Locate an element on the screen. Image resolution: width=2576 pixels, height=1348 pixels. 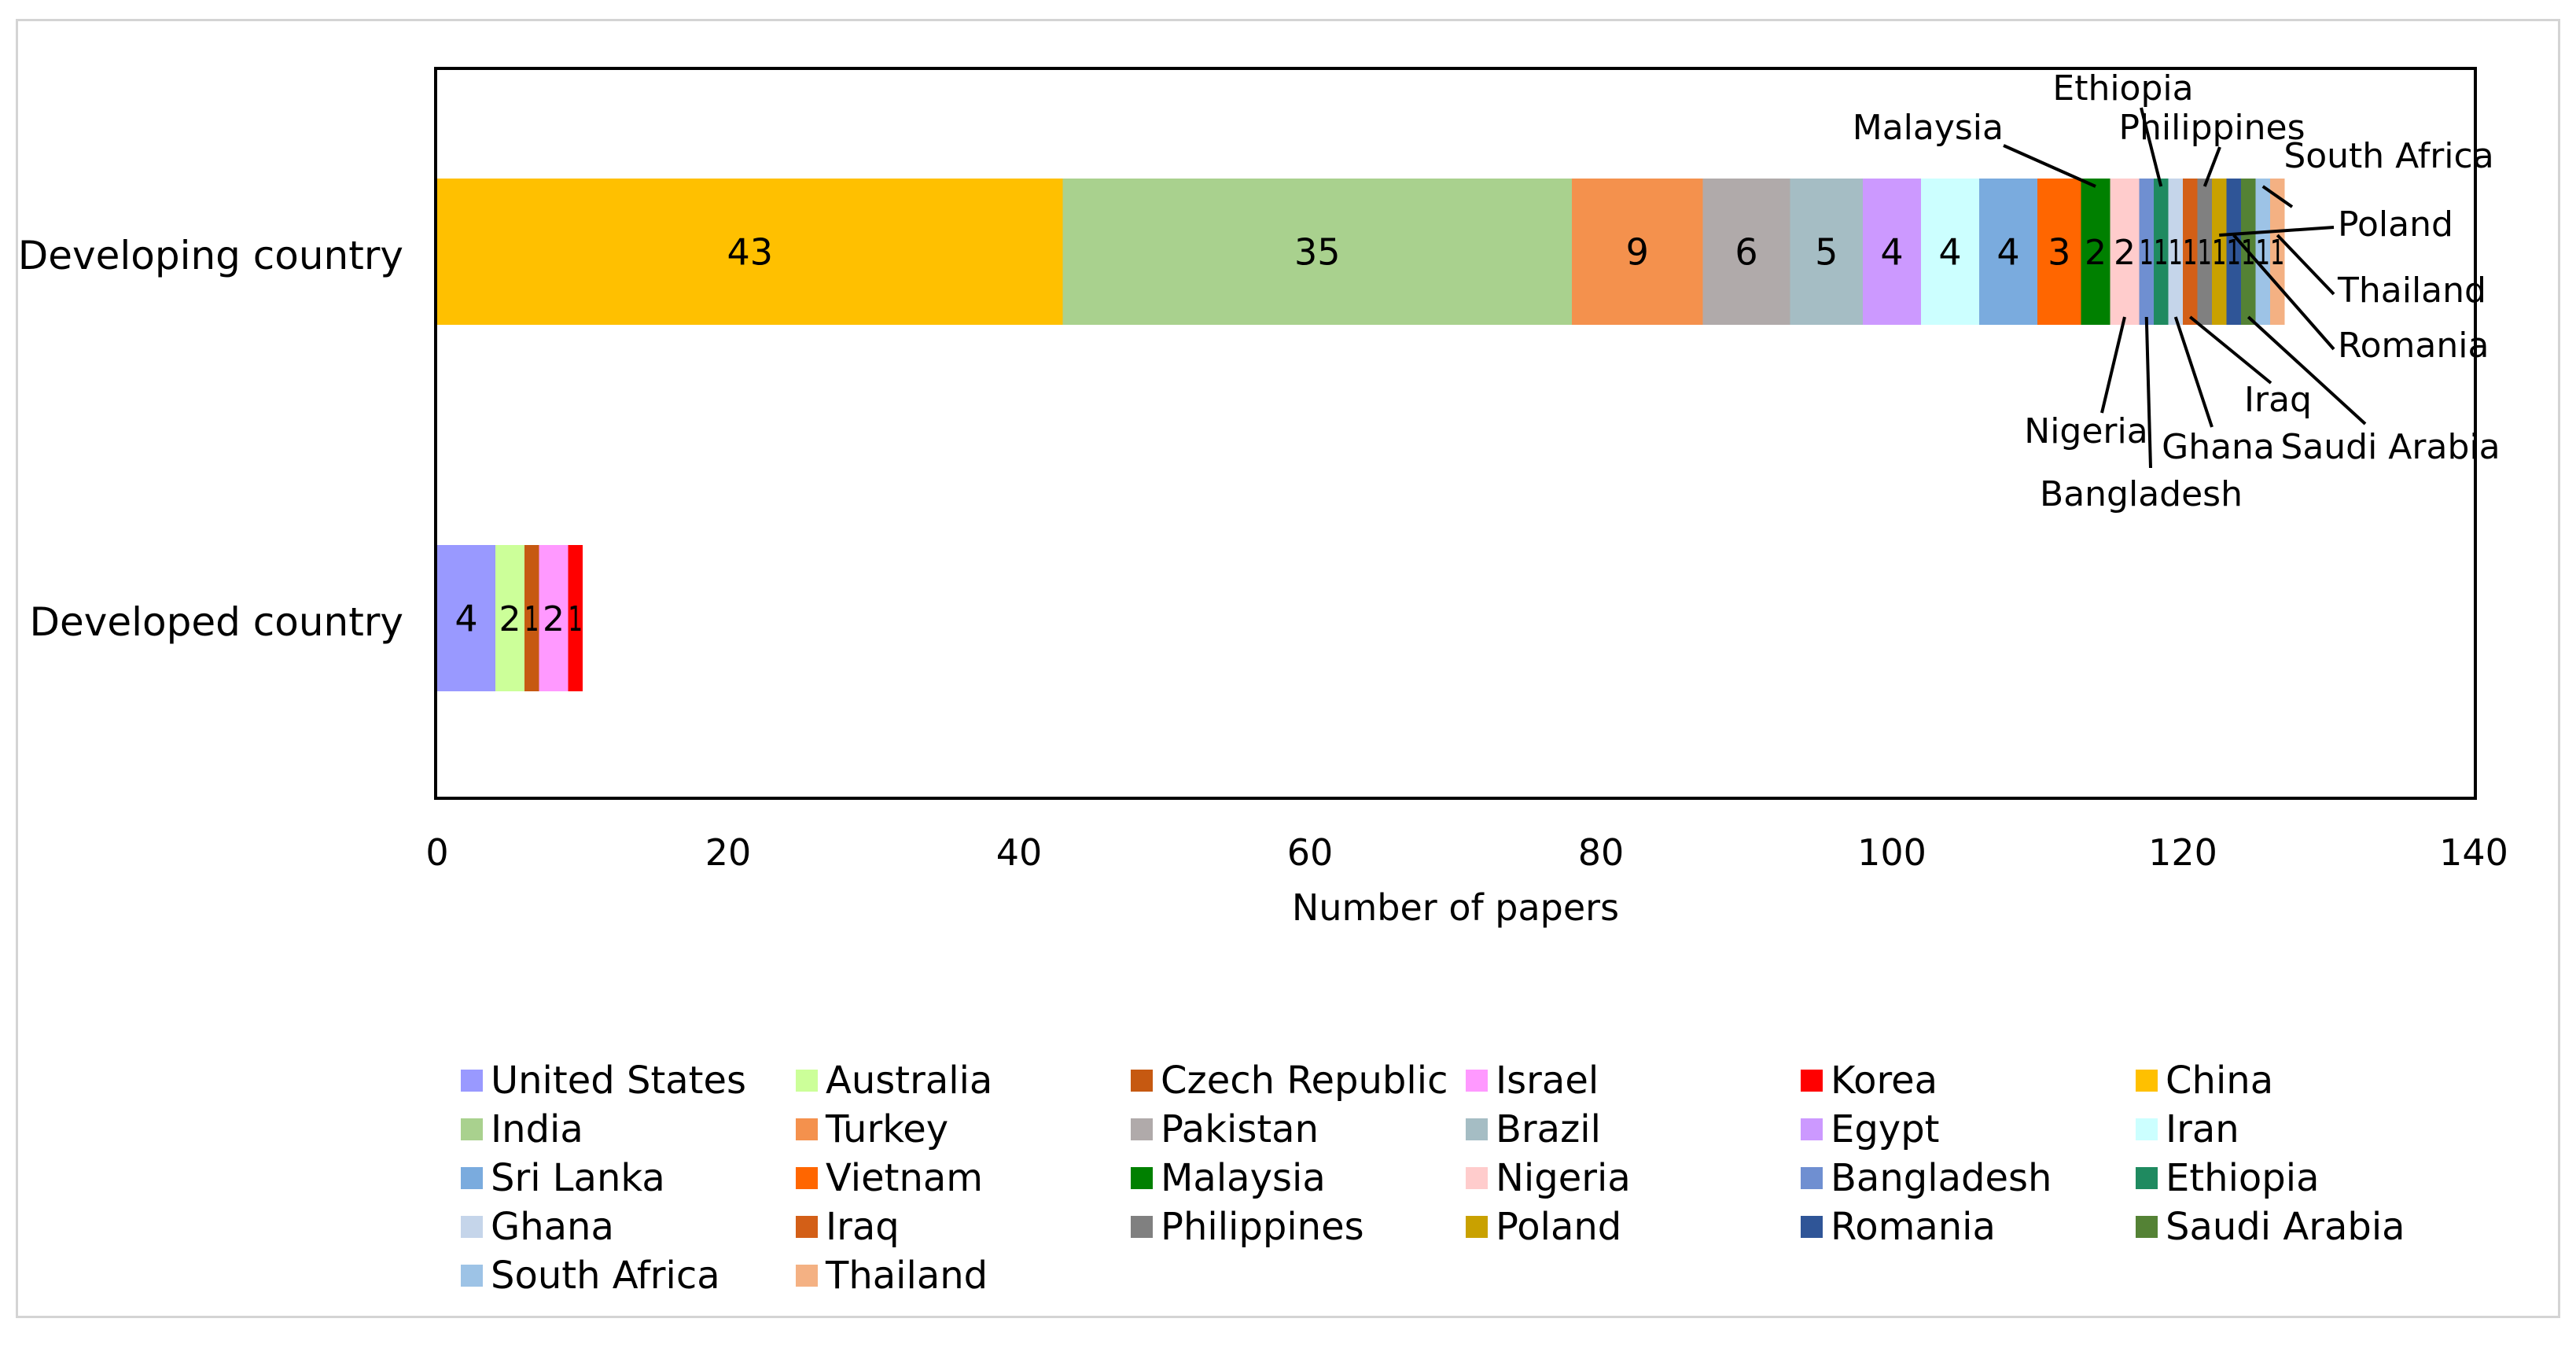
annotation-thailand: Thailand is located at coordinates (2411, 291).